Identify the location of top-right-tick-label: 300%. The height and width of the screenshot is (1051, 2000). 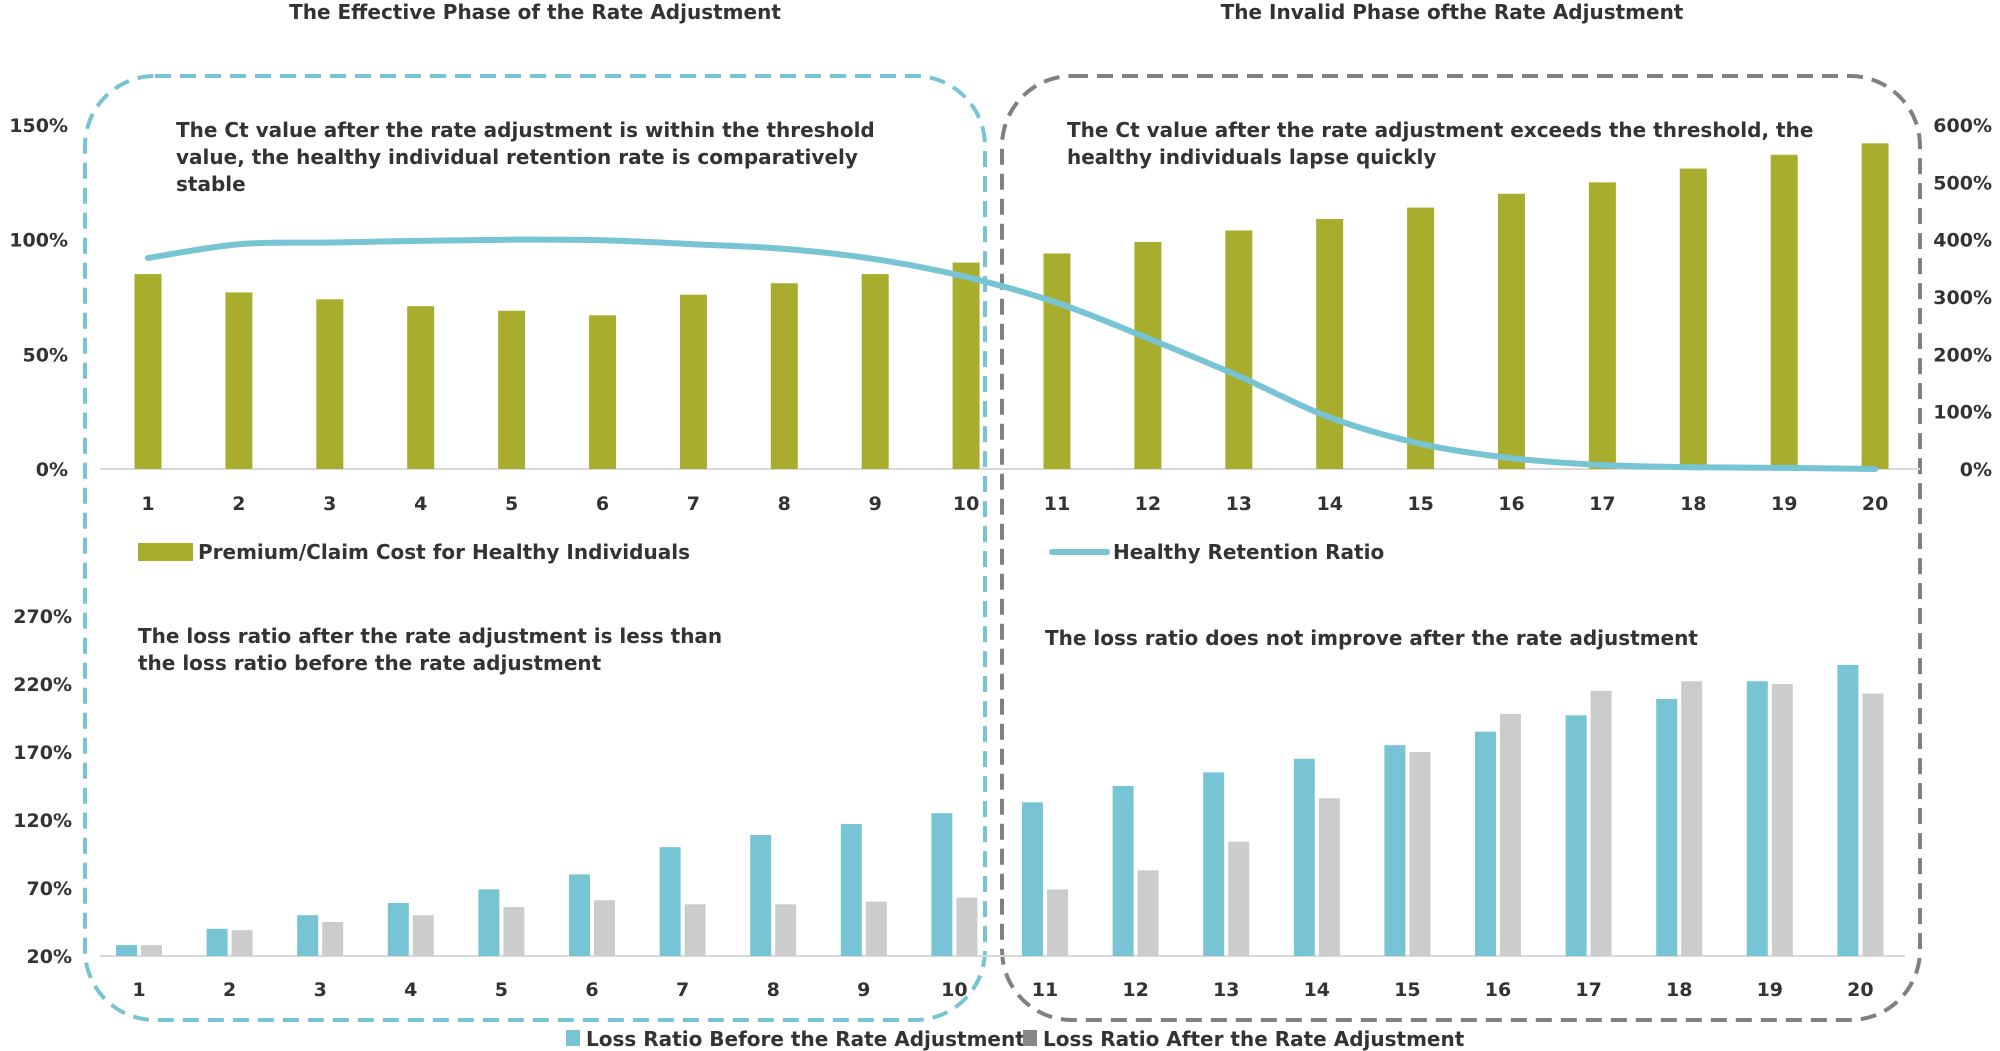
(1962, 298).